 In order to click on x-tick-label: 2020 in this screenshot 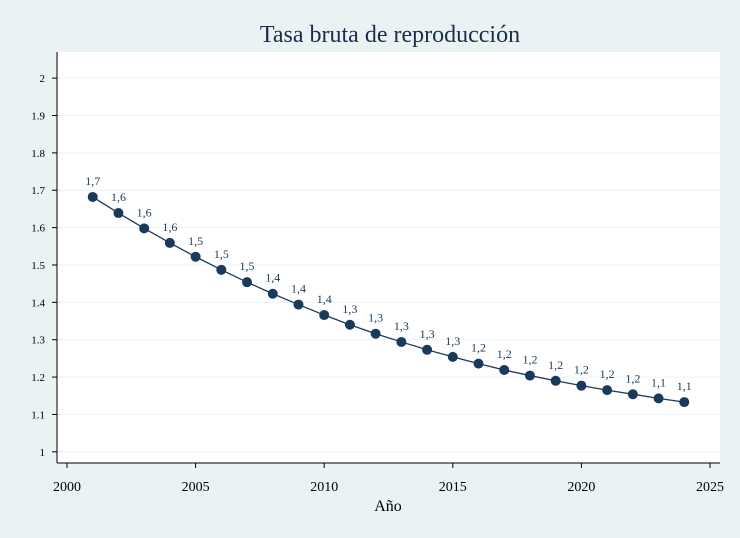, I will do `click(581, 487)`.